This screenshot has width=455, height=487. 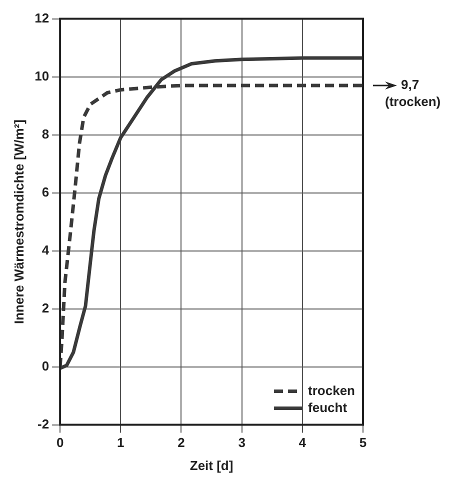 What do you see at coordinates (18, 222) in the screenshot?
I see `y-axis-title: Innere Wärmestromdichte [W/m²]` at bounding box center [18, 222].